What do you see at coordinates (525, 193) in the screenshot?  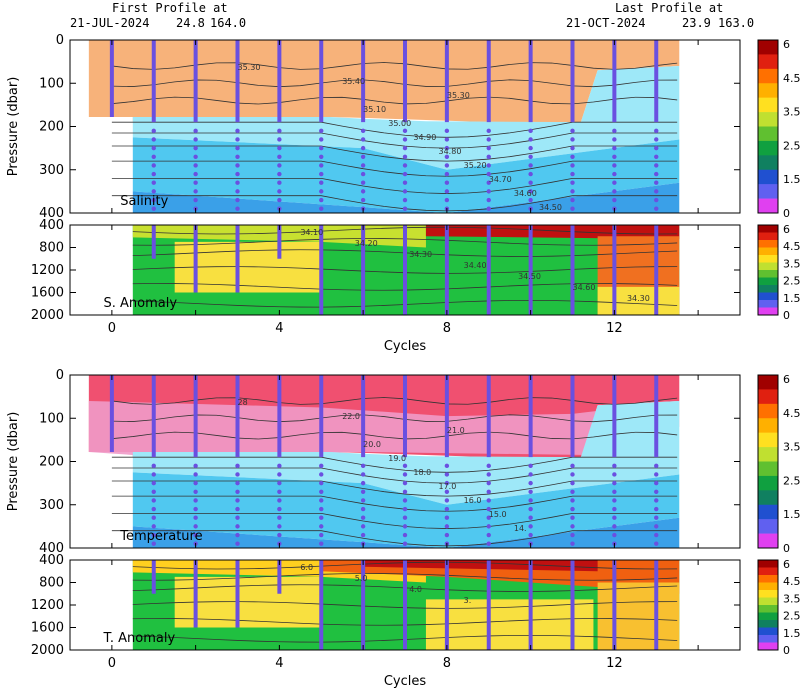 I see `contour-label: 34.60` at bounding box center [525, 193].